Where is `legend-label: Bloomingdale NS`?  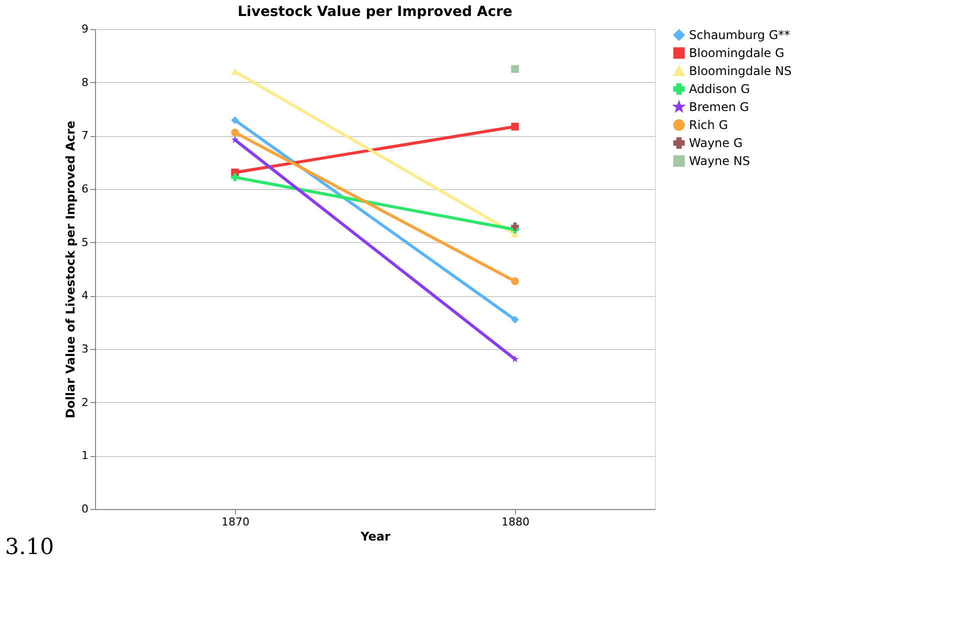
legend-label: Bloomingdale NS is located at coordinates (740, 71).